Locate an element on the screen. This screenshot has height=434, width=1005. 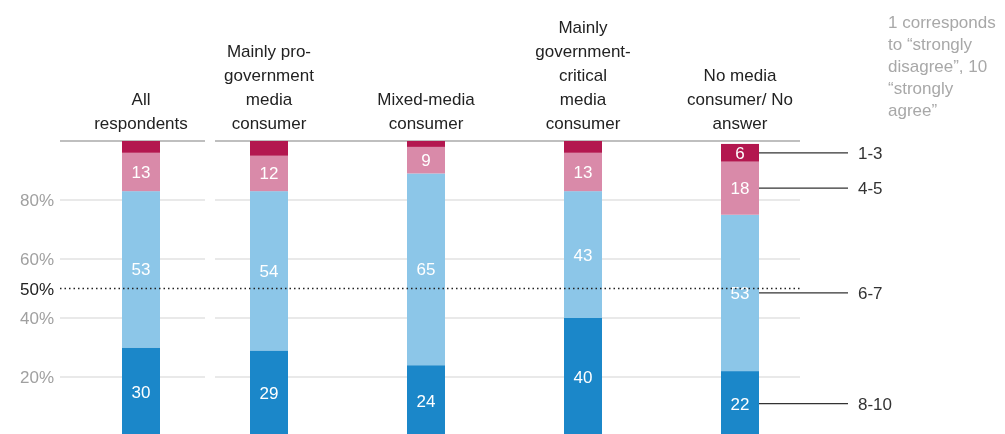
data-label: 24 is located at coordinates (426, 401).